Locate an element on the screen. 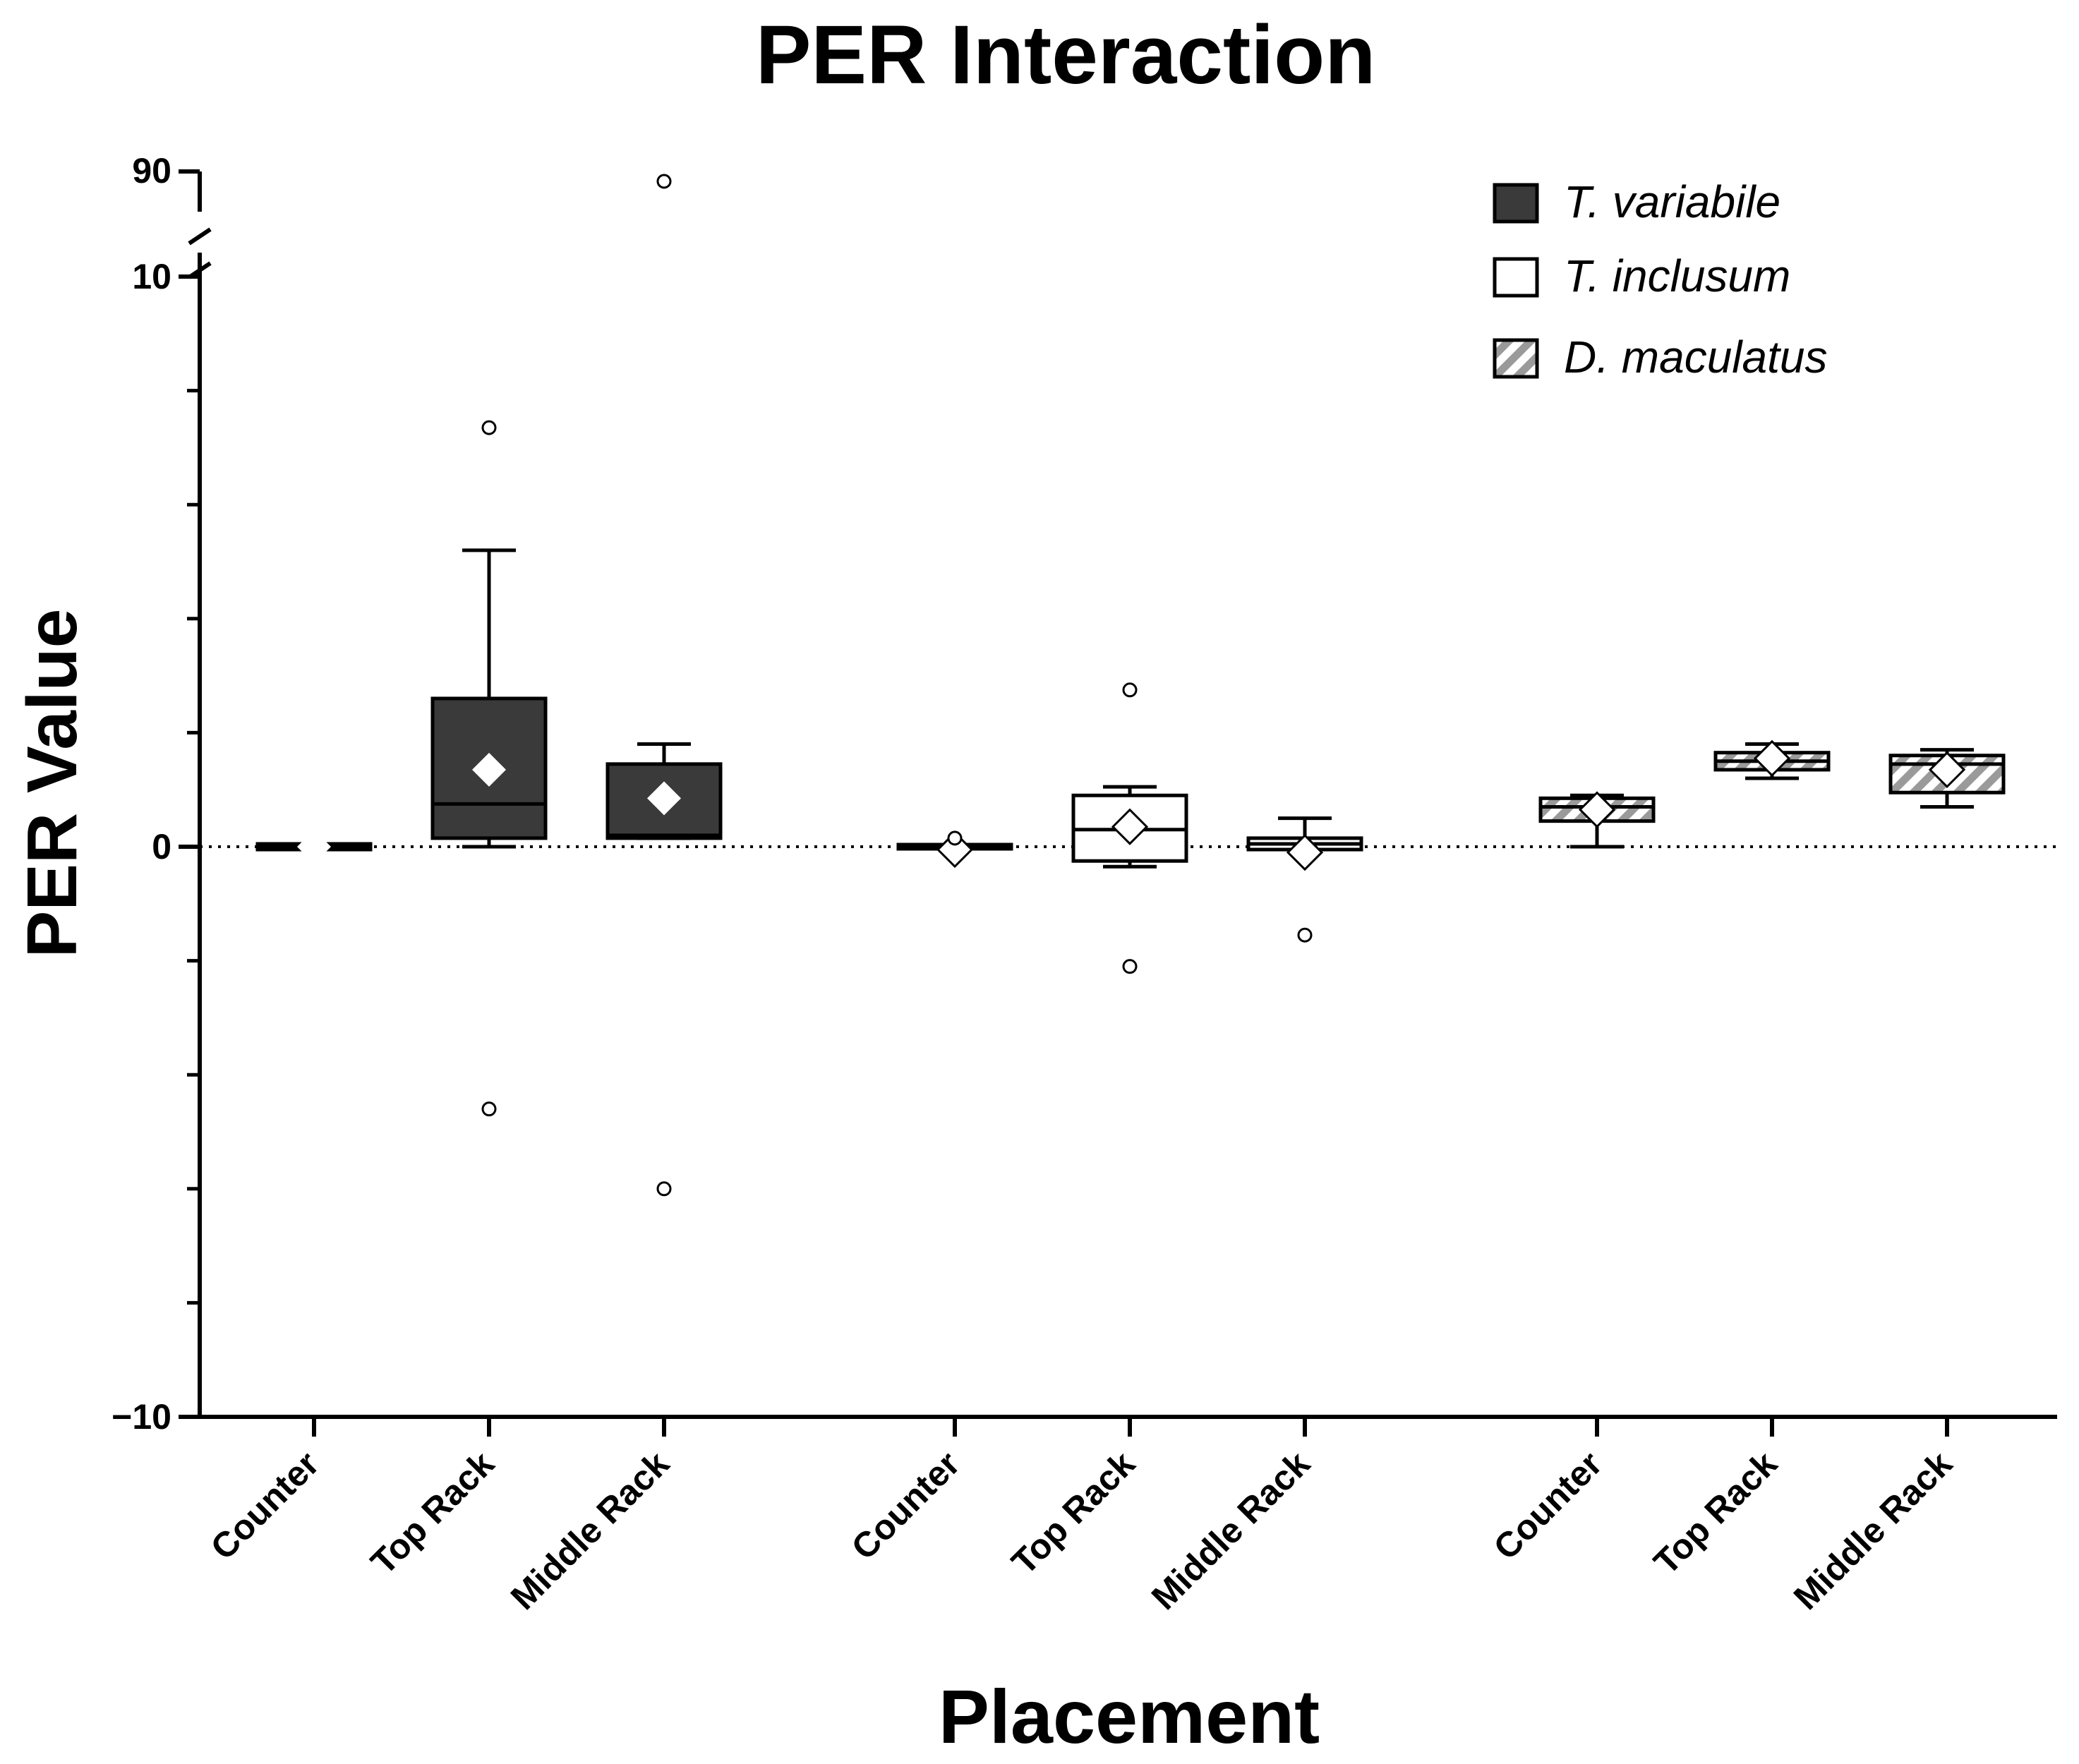  y-tick-label: 10 is located at coordinates (151, 276).